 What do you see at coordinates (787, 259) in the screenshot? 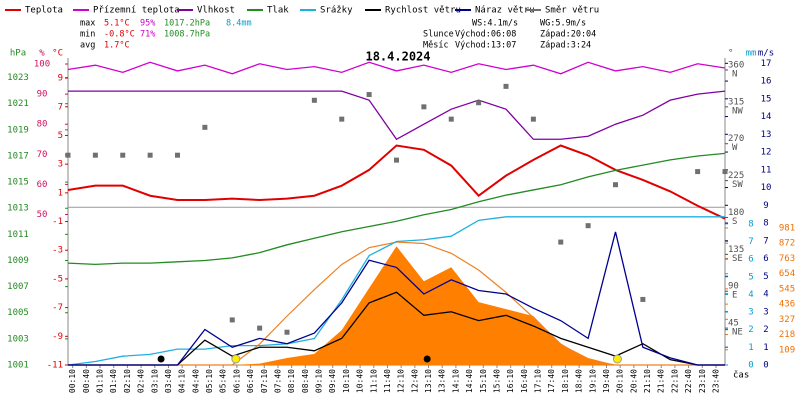
I see `y-tick-label: 763` at bounding box center [787, 259].